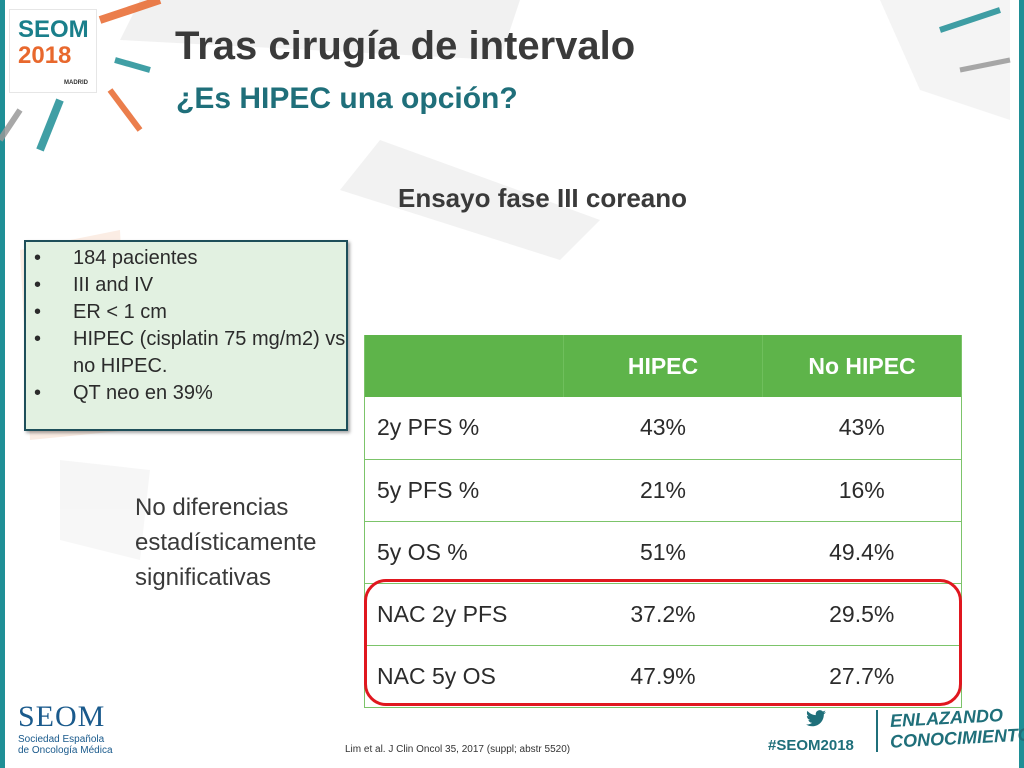 The width and height of the screenshot is (1024, 768). I want to click on footer-divider, so click(877, 731).